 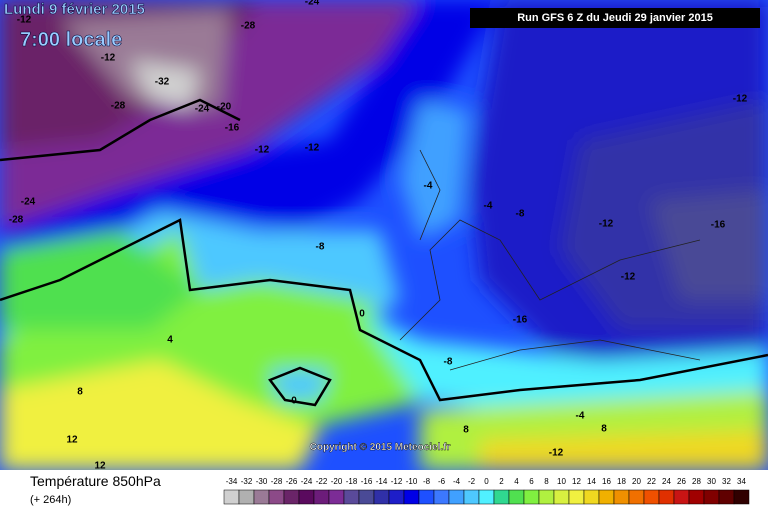 What do you see at coordinates (50, 500) in the screenshot?
I see `footer-range: (+ 264h)` at bounding box center [50, 500].